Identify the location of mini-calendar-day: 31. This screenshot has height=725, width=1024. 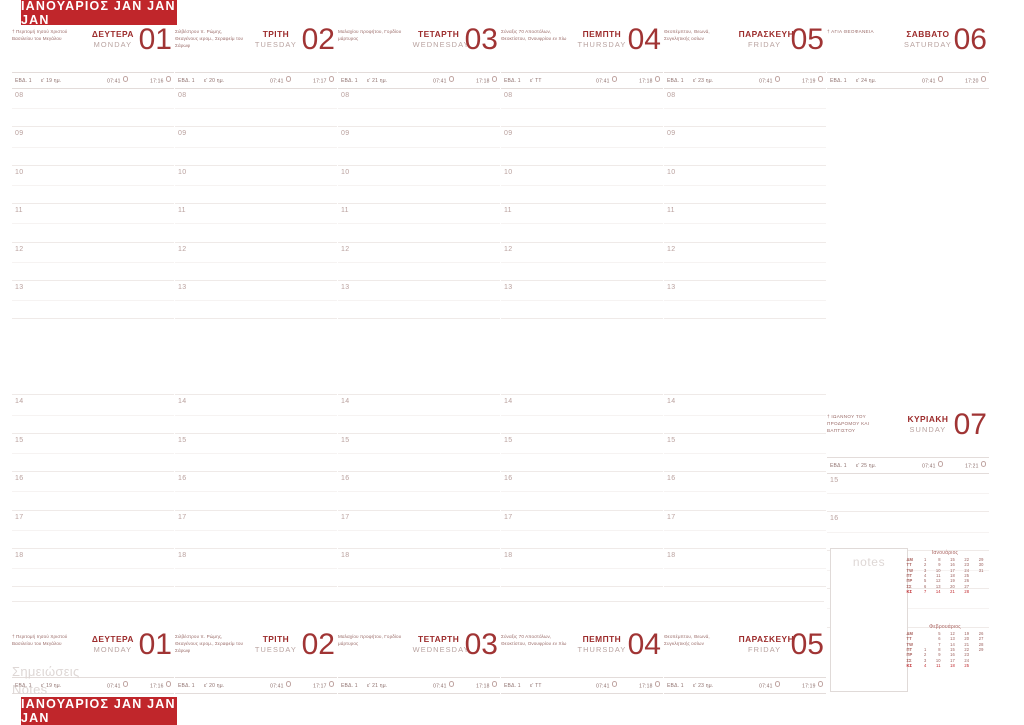
(981, 570).